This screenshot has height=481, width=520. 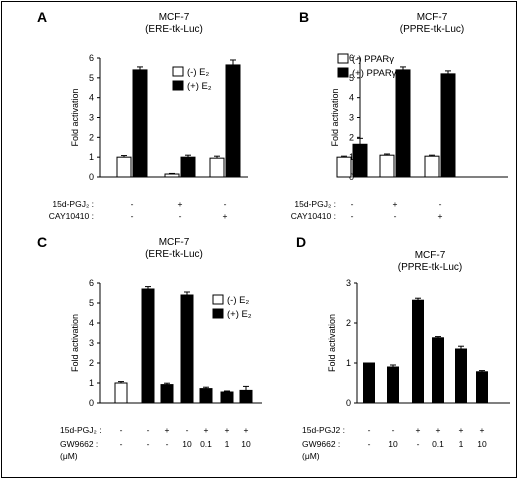 What do you see at coordinates (91, 137) in the screenshot?
I see `panel-a-y-tick-label: 2` at bounding box center [91, 137].